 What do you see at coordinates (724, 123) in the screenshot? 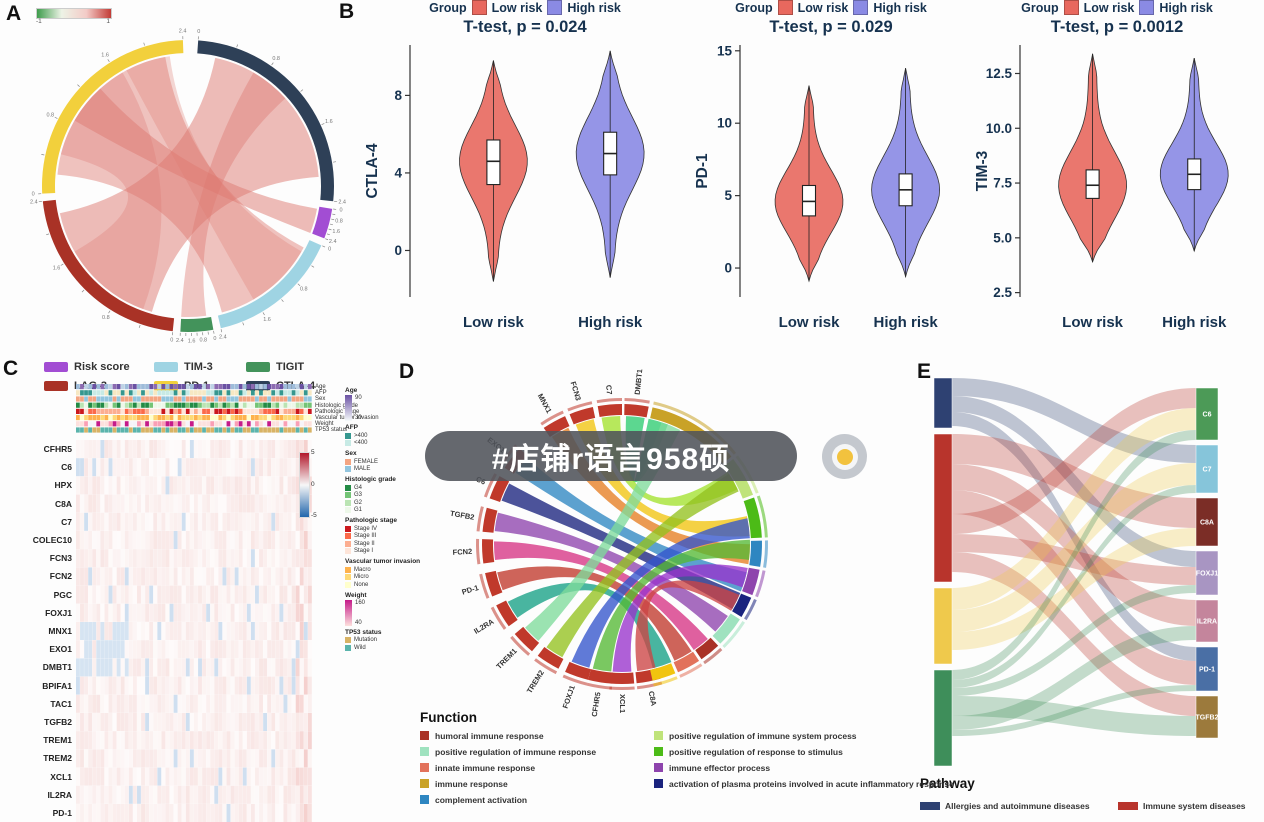
I see `svg-text: 10` at bounding box center [724, 123].